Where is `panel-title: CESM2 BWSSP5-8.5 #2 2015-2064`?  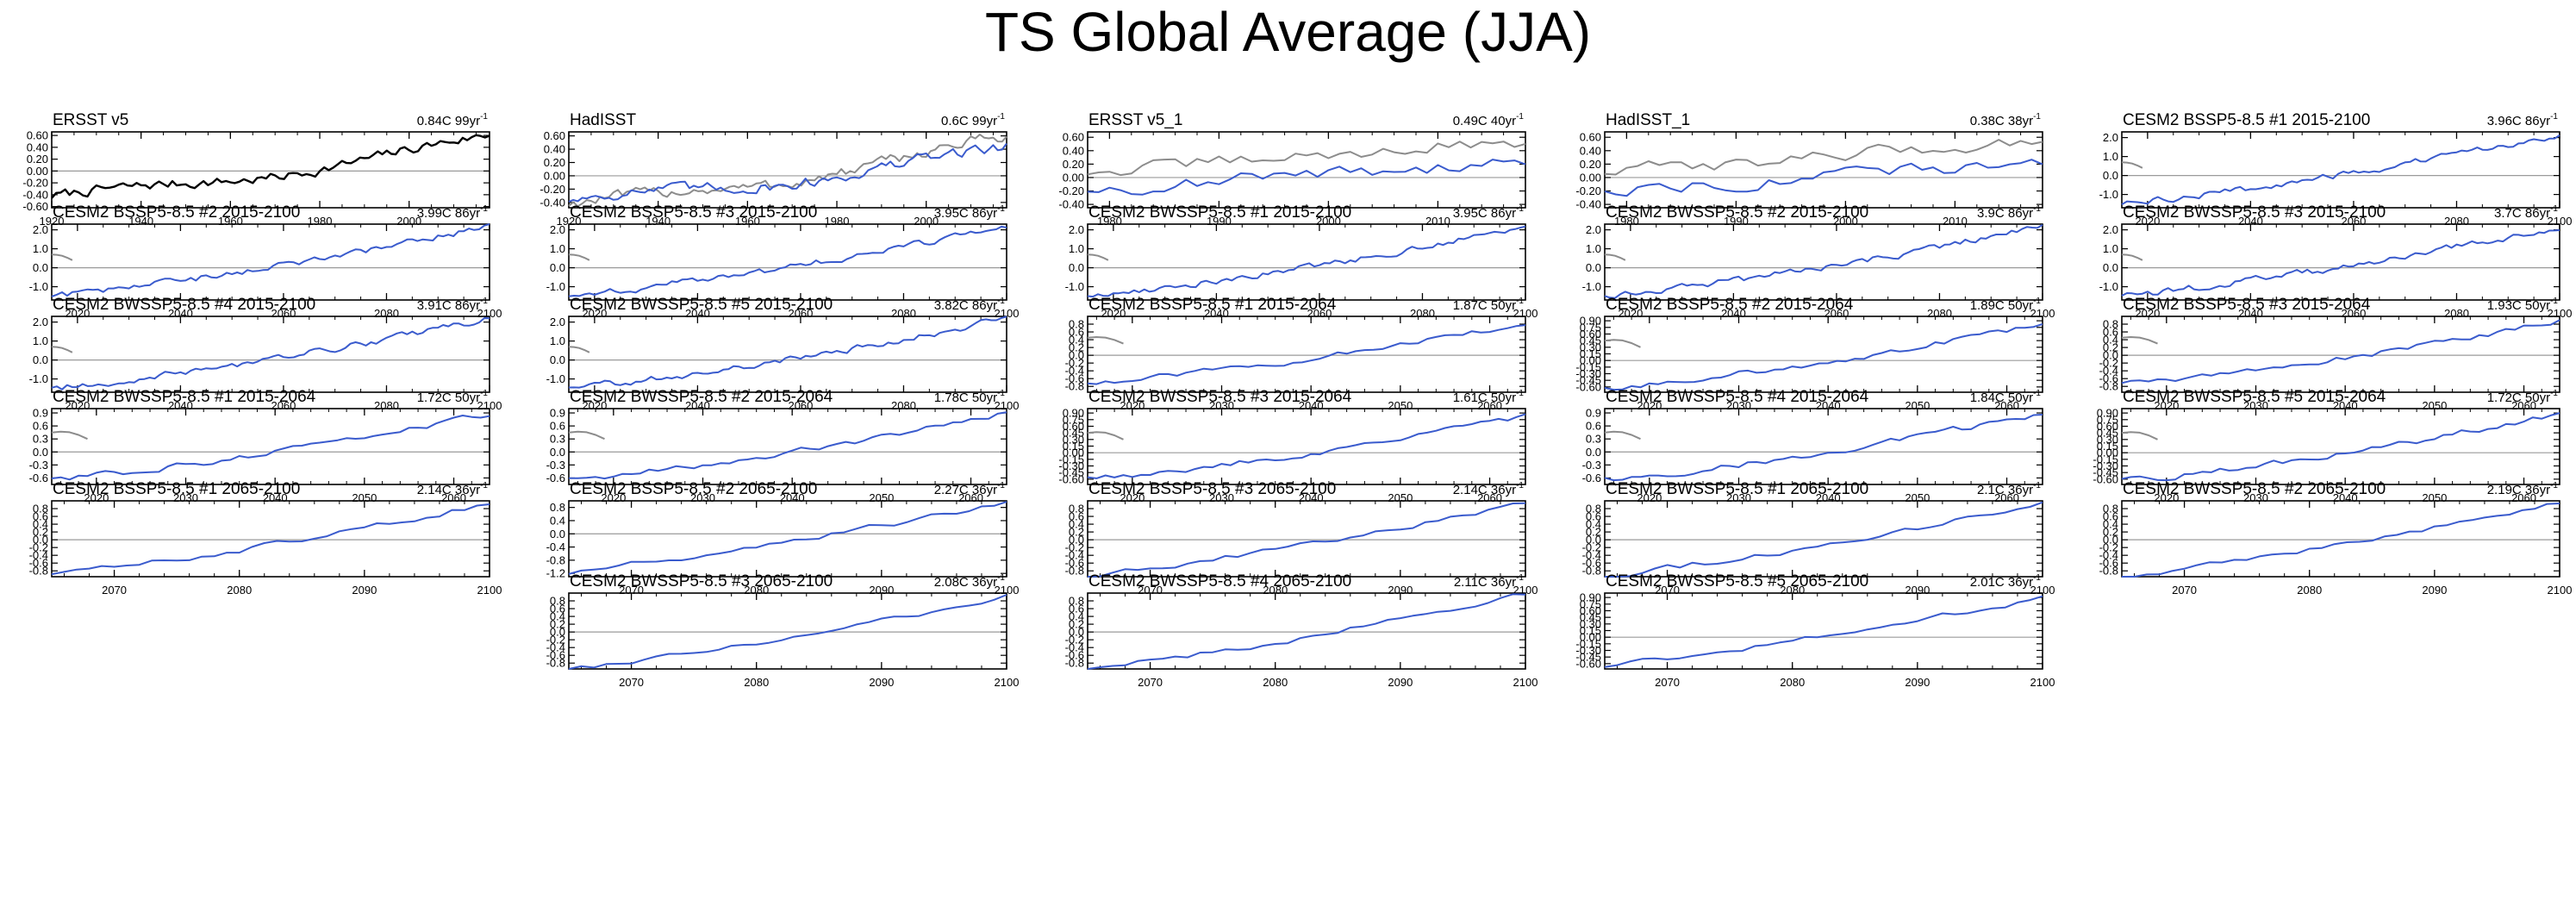
panel-title: CESM2 BWSSP5-8.5 #2 2015-2064 is located at coordinates (701, 397).